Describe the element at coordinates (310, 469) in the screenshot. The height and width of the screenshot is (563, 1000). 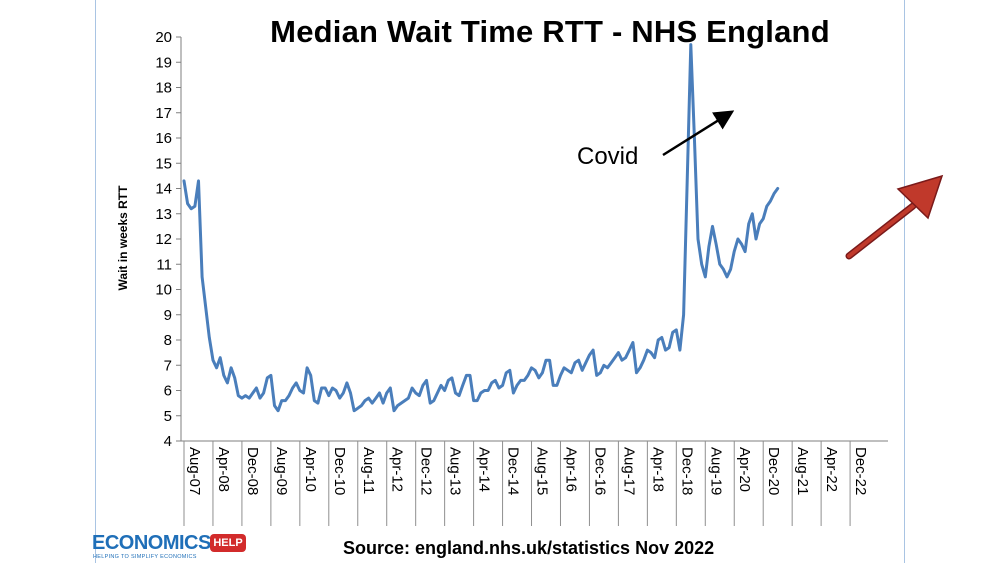
I see `x-tick-label: Apr-10` at that location.